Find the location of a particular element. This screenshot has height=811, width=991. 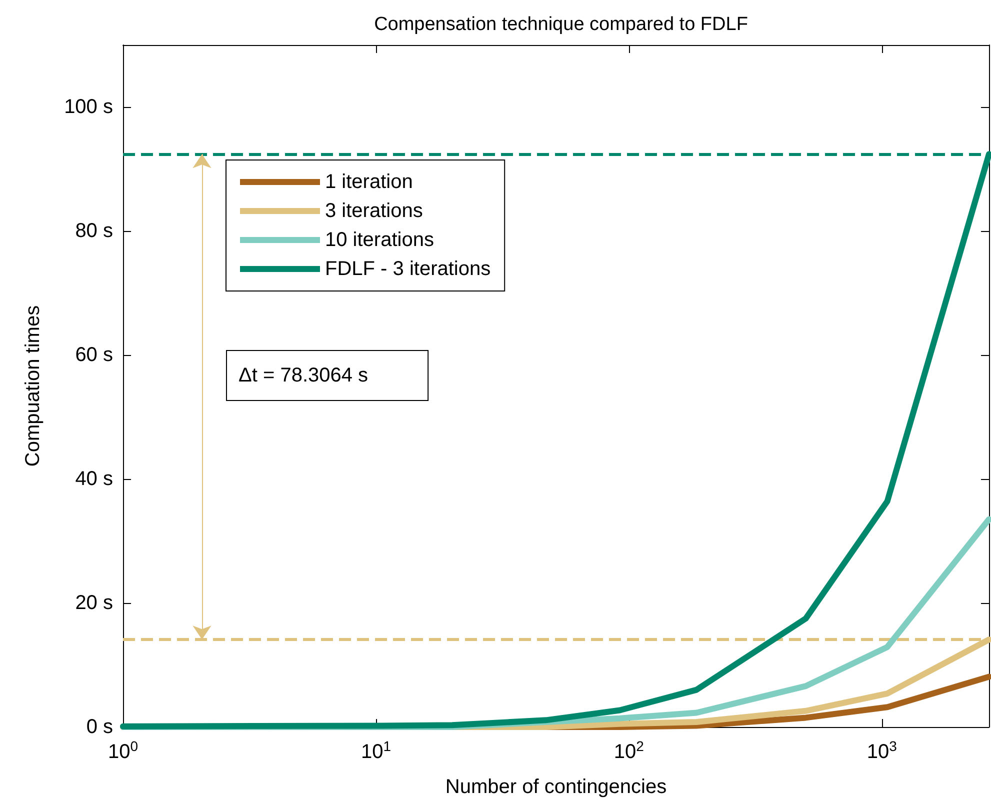

y-axis-title: Compuation times is located at coordinates (33, 386).